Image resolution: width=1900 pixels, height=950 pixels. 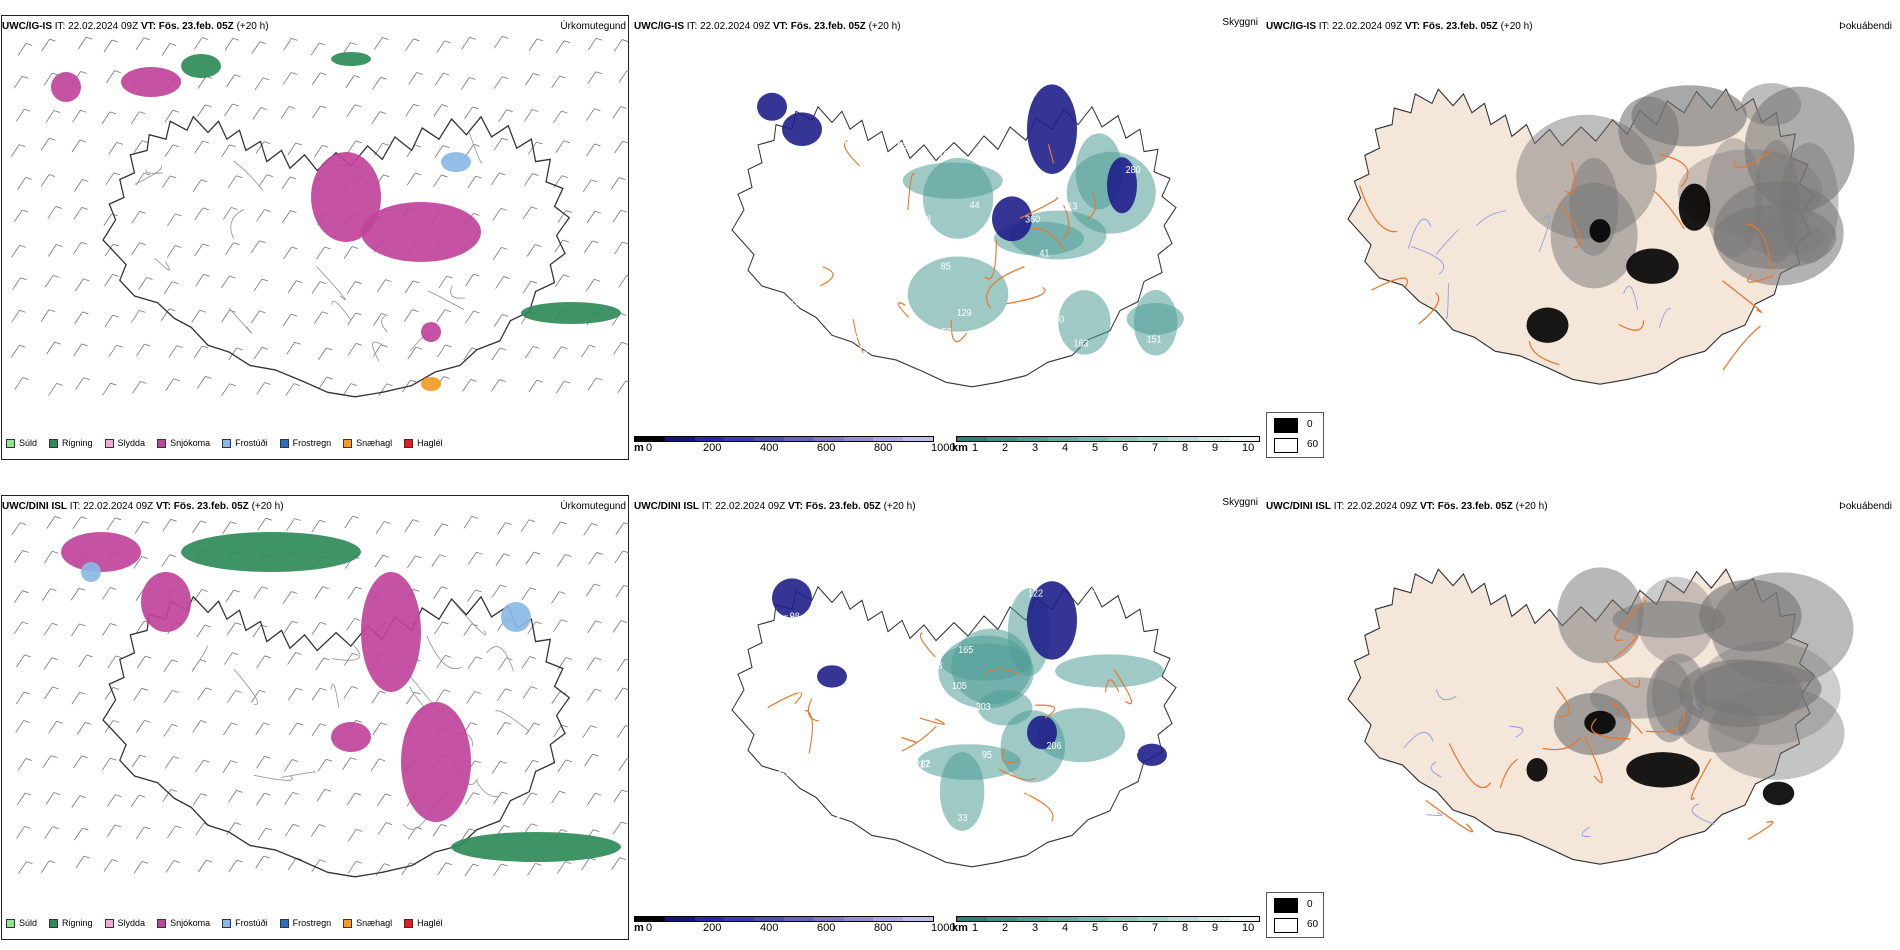 I want to click on cloud-base-label: 129, so click(x=964, y=313).